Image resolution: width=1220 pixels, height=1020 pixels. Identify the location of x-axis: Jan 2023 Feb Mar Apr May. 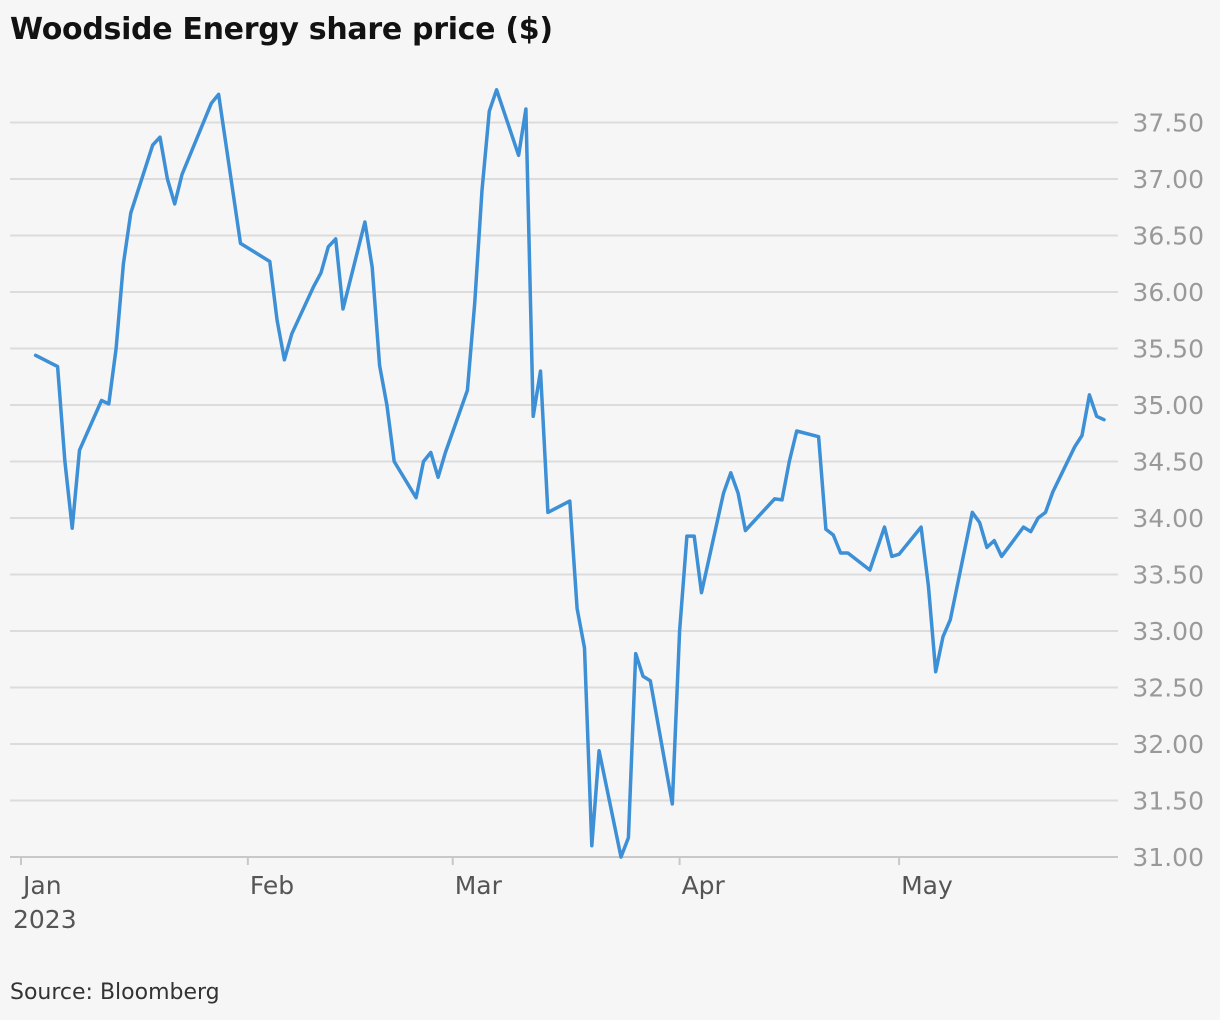
(483, 895).